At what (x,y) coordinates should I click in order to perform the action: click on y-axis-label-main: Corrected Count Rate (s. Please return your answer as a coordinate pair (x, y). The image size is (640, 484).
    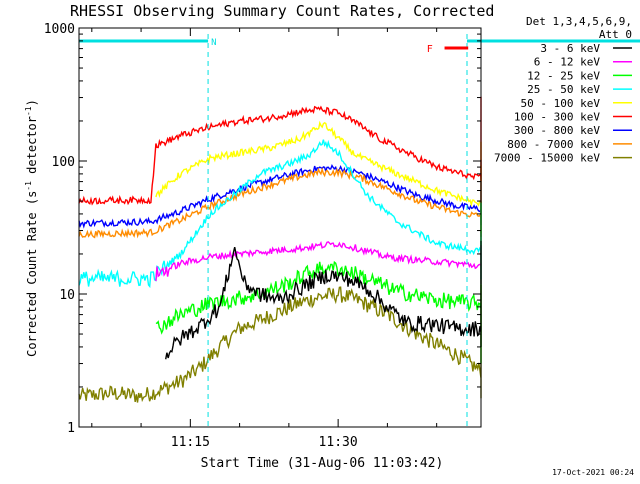
    Looking at the image, I should click on (32, 274).